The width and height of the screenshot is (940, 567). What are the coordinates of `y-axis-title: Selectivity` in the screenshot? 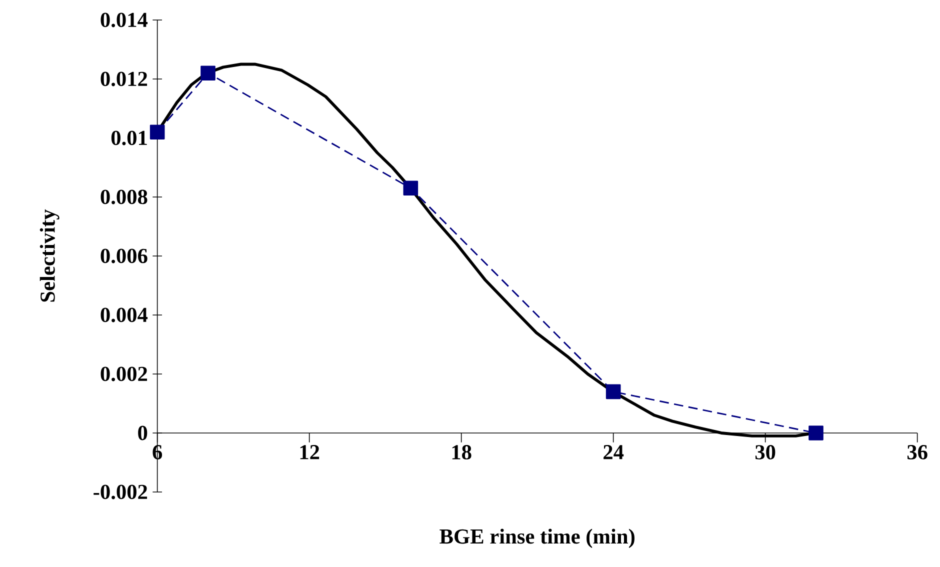 It's located at (50, 256).